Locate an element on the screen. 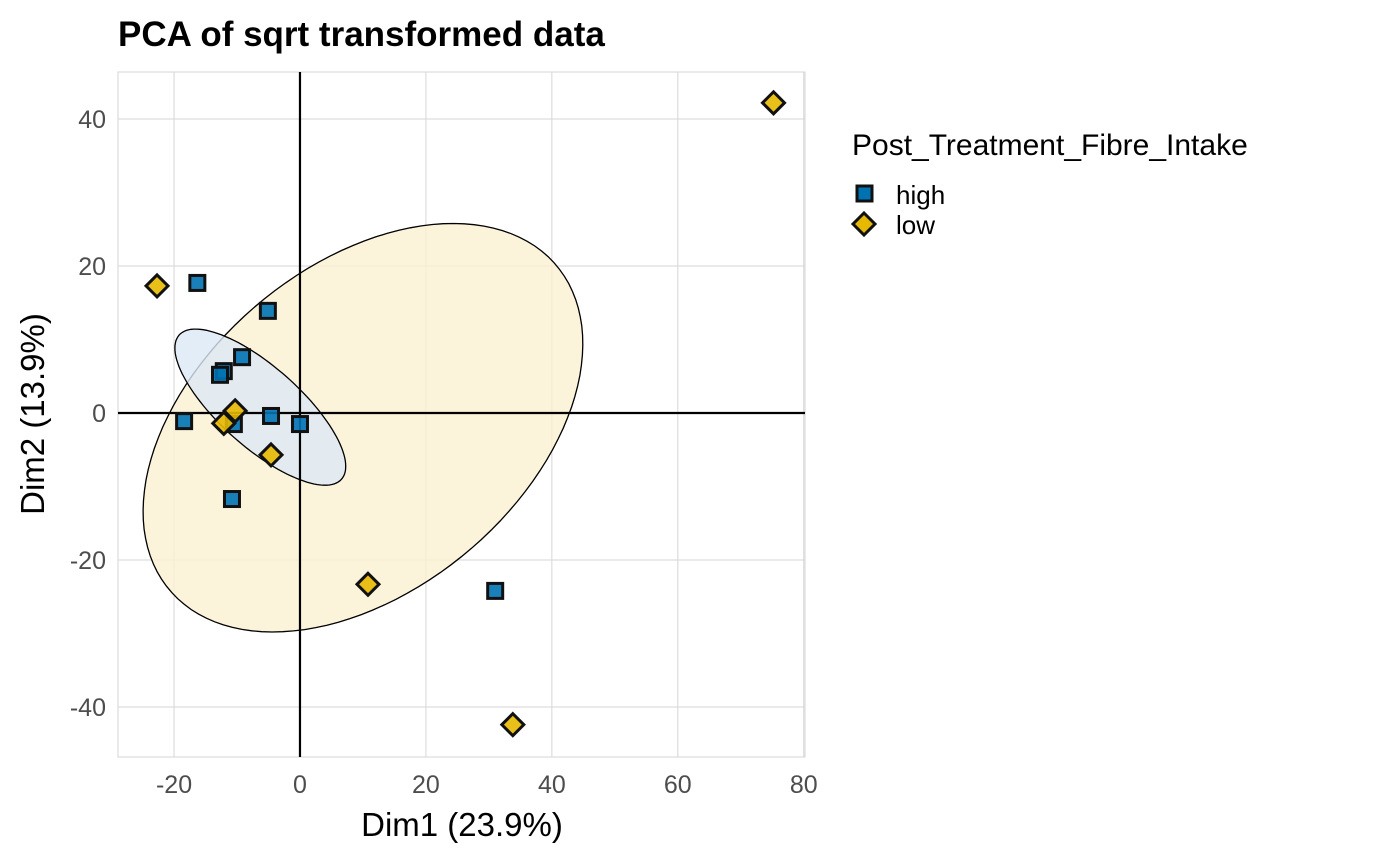 This screenshot has height=865, width=1400. x-tick-label: 60 is located at coordinates (678, 785).